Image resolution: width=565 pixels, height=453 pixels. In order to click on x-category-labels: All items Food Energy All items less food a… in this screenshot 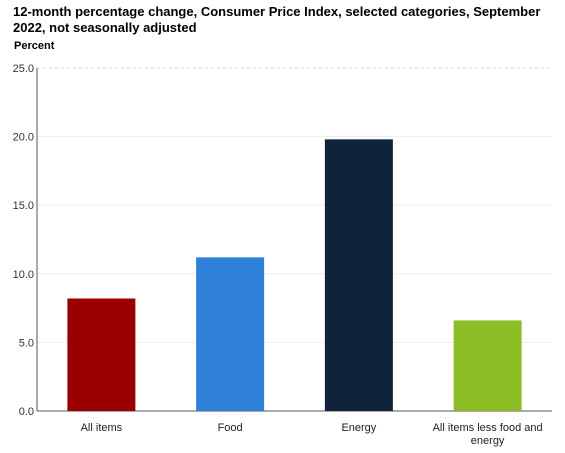, I will do `click(312, 434)`.